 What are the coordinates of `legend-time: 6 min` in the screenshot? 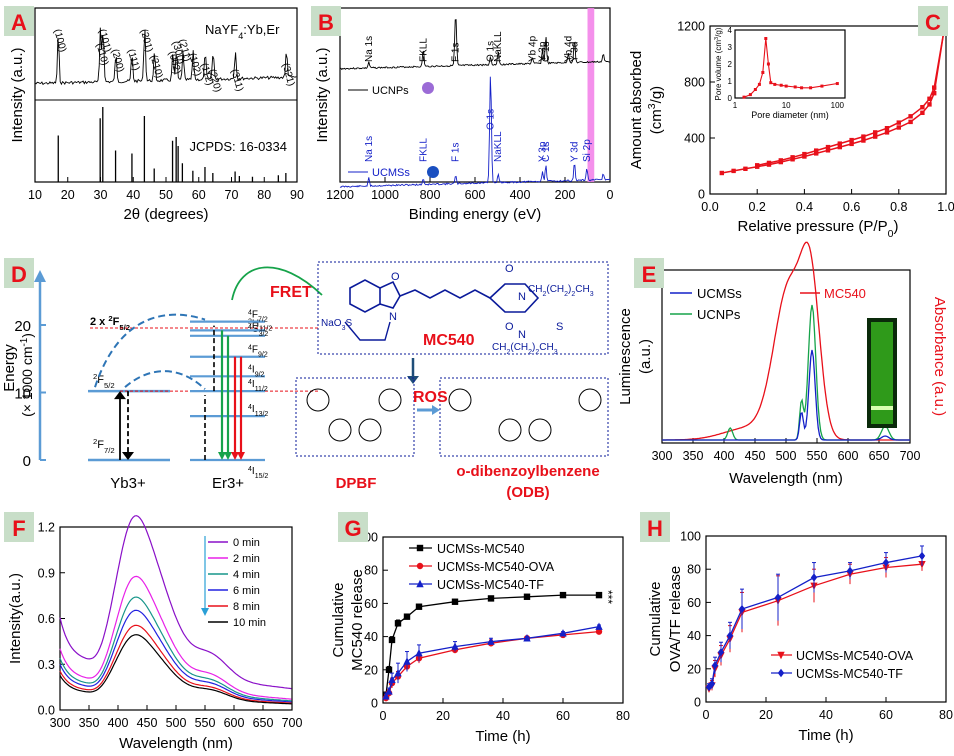 It's located at (246, 591).